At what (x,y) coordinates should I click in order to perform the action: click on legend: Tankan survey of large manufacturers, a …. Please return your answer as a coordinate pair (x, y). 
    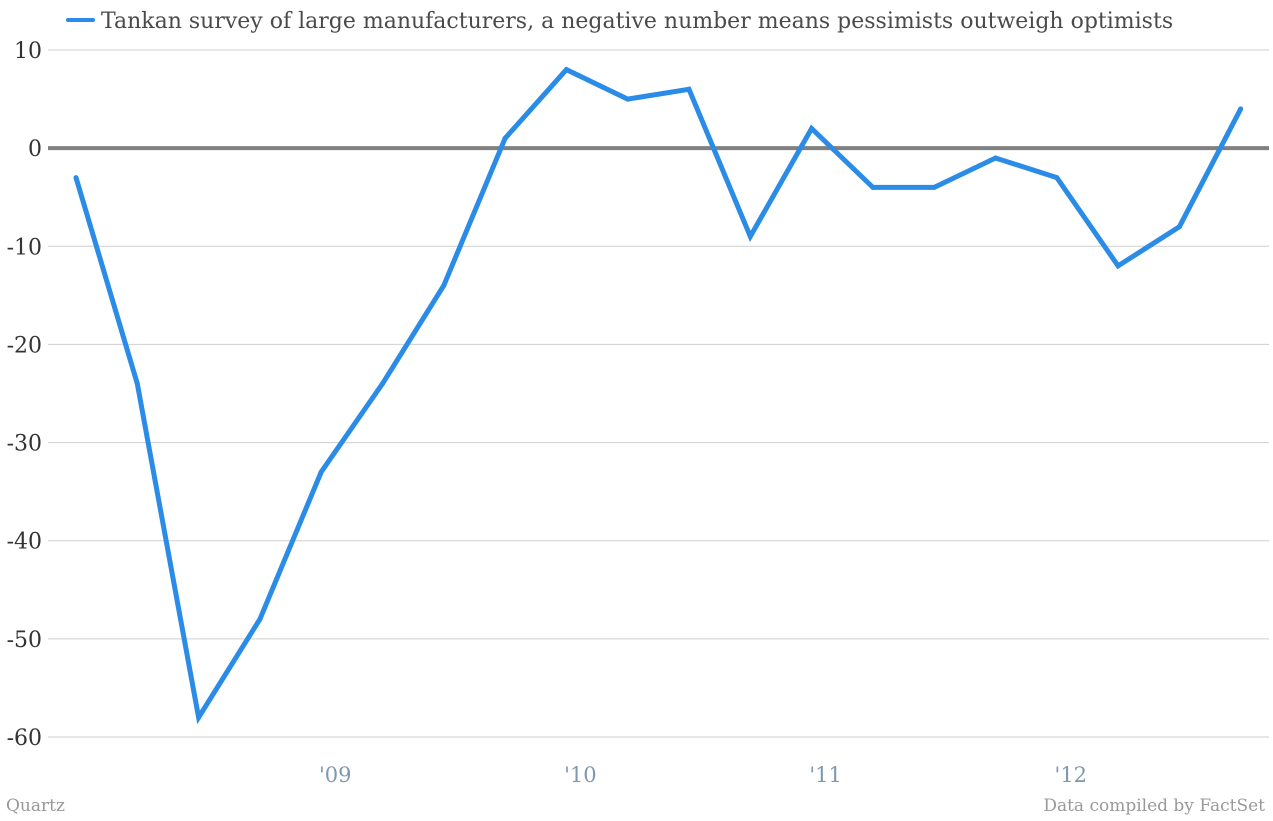
    Looking at the image, I should click on (619, 21).